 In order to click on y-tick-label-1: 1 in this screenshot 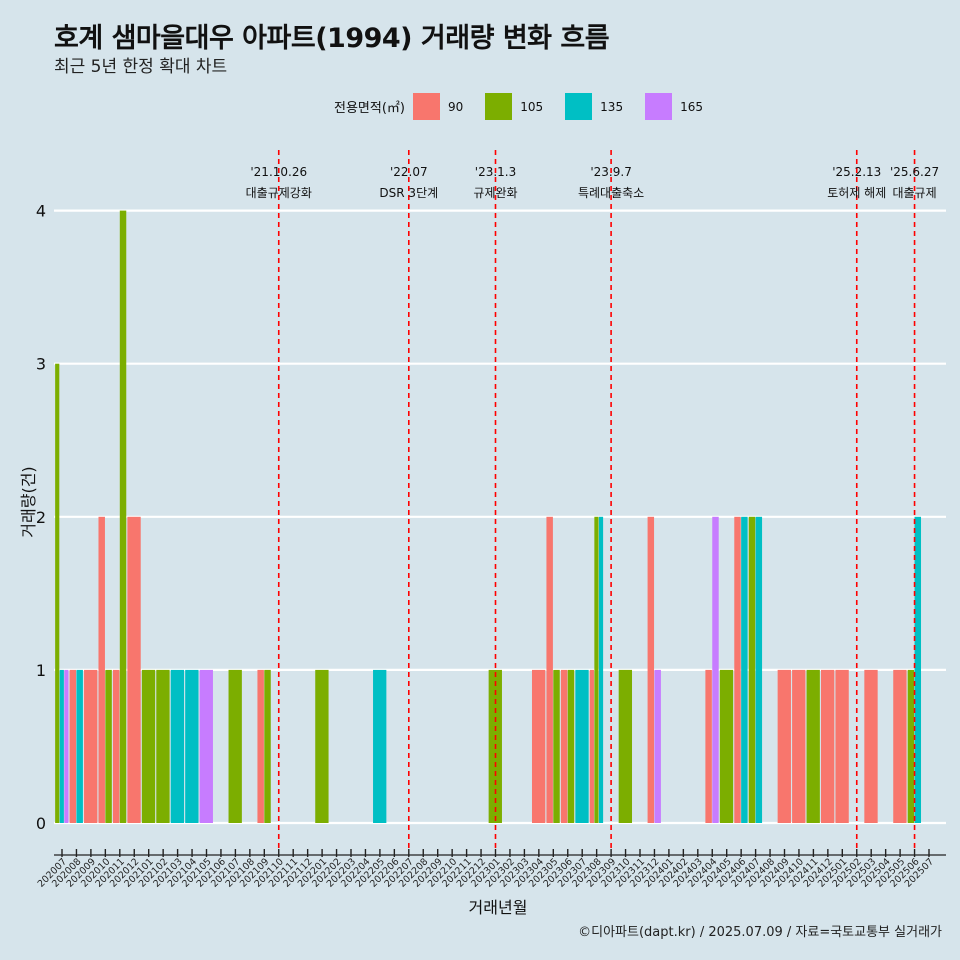, I will do `click(41, 670)`.